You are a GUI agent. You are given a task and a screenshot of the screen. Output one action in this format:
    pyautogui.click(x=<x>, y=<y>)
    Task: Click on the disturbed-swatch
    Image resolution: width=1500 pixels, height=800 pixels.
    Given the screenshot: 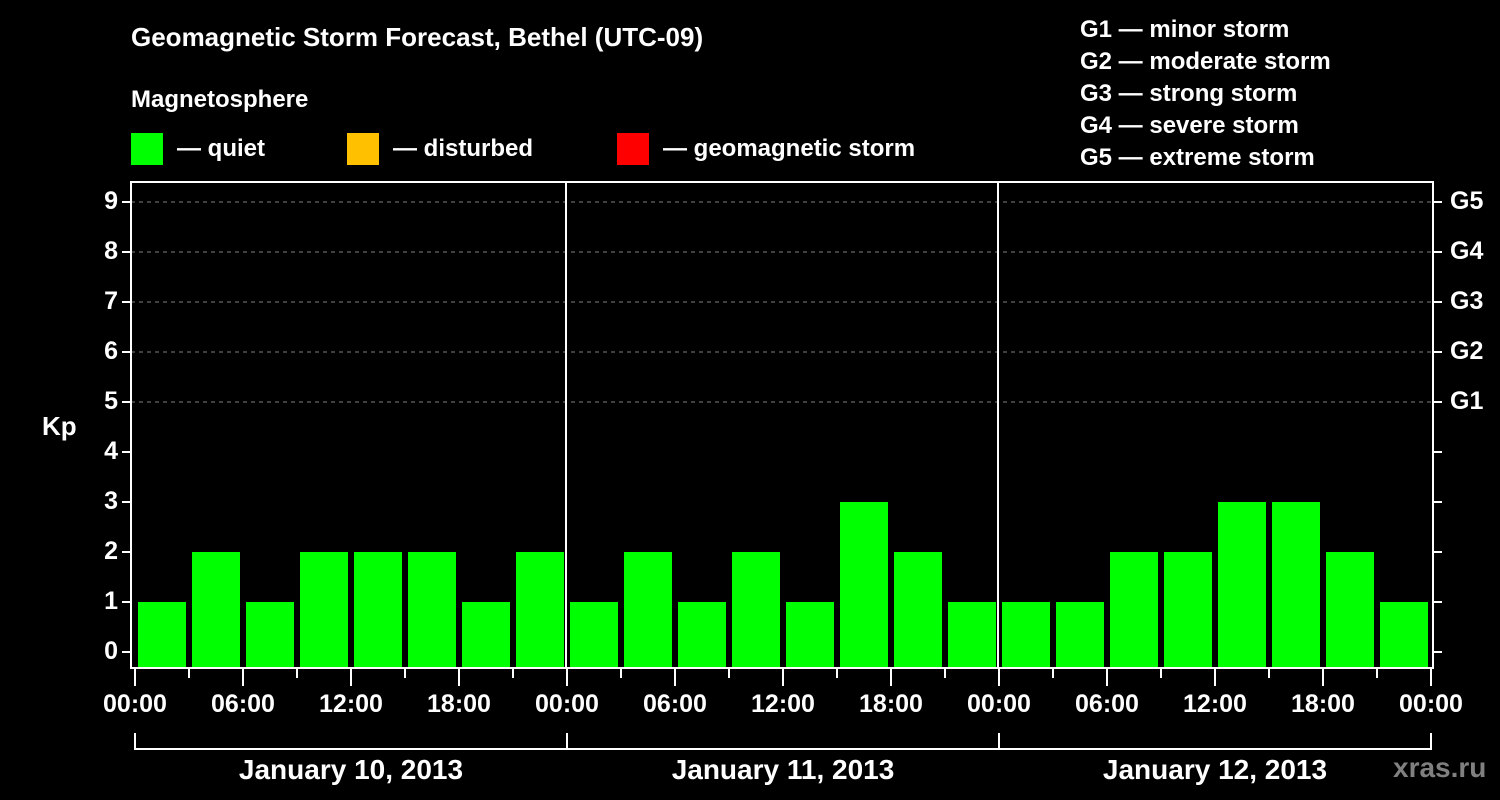 What is the action you would take?
    pyautogui.click(x=363, y=149)
    